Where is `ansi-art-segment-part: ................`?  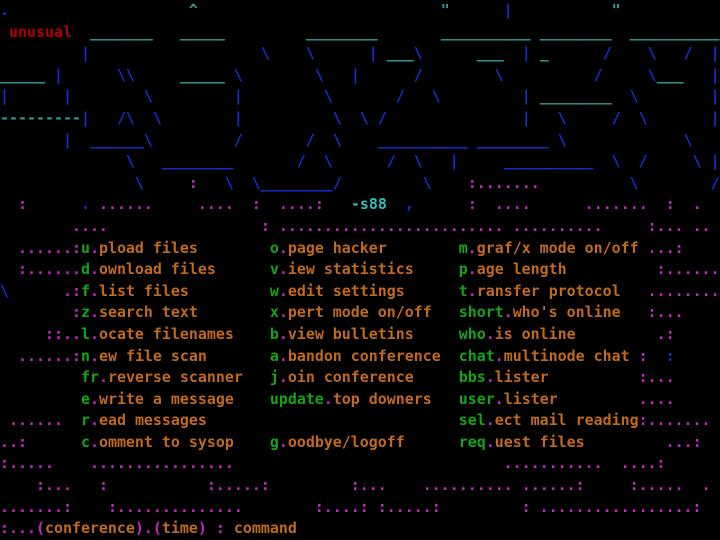
ansi-art-segment-part: ................ is located at coordinates (161, 463).